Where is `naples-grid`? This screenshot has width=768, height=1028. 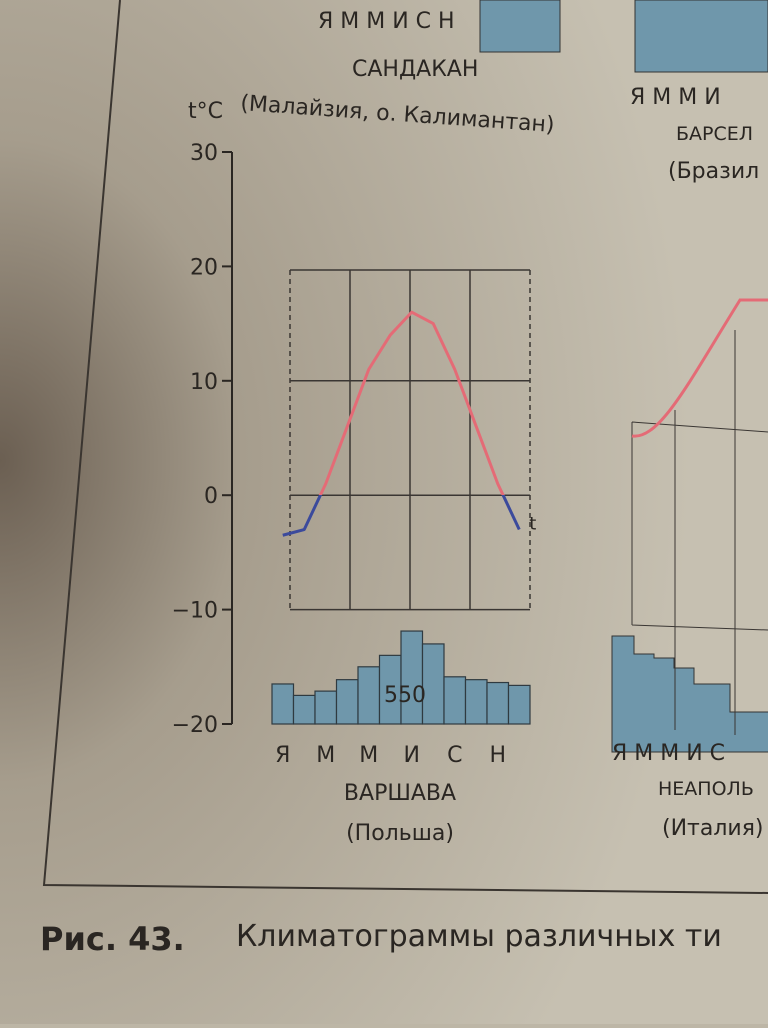 naples-grid is located at coordinates (699, 532).